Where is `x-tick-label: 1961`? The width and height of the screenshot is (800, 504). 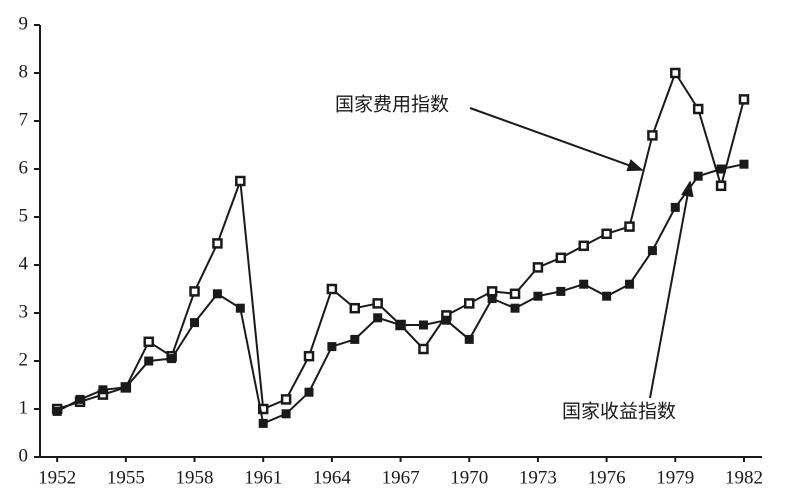 x-tick-label: 1961 is located at coordinates (263, 477).